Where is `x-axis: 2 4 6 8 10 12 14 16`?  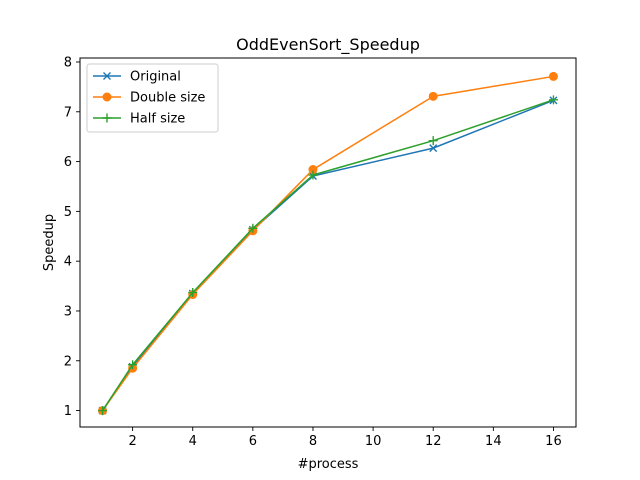
x-axis: 2 4 6 8 10 12 14 16 is located at coordinates (345, 438).